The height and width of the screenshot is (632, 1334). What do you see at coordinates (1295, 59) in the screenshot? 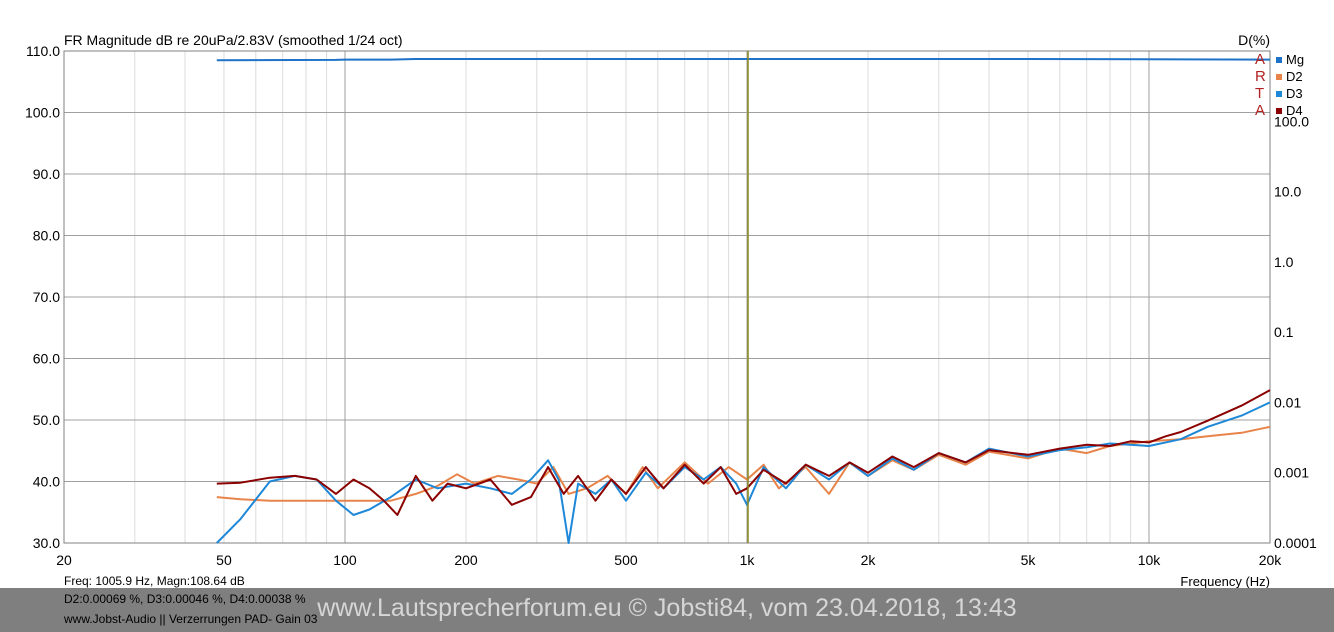
I see `legend-mg-label: Mg` at bounding box center [1295, 59].